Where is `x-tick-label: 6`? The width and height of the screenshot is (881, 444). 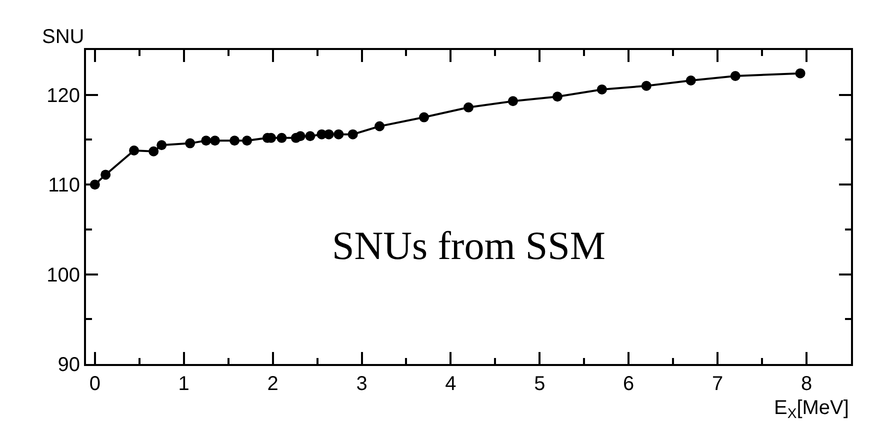 x-tick-label: 6 is located at coordinates (628, 384).